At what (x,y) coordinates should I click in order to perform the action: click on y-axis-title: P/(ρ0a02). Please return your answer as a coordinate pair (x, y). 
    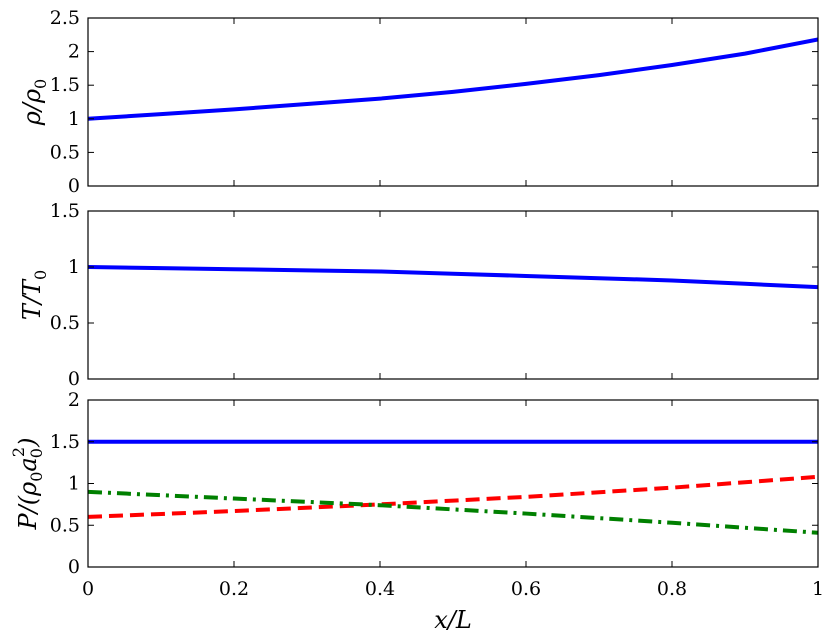
    Looking at the image, I should click on (27, 484).